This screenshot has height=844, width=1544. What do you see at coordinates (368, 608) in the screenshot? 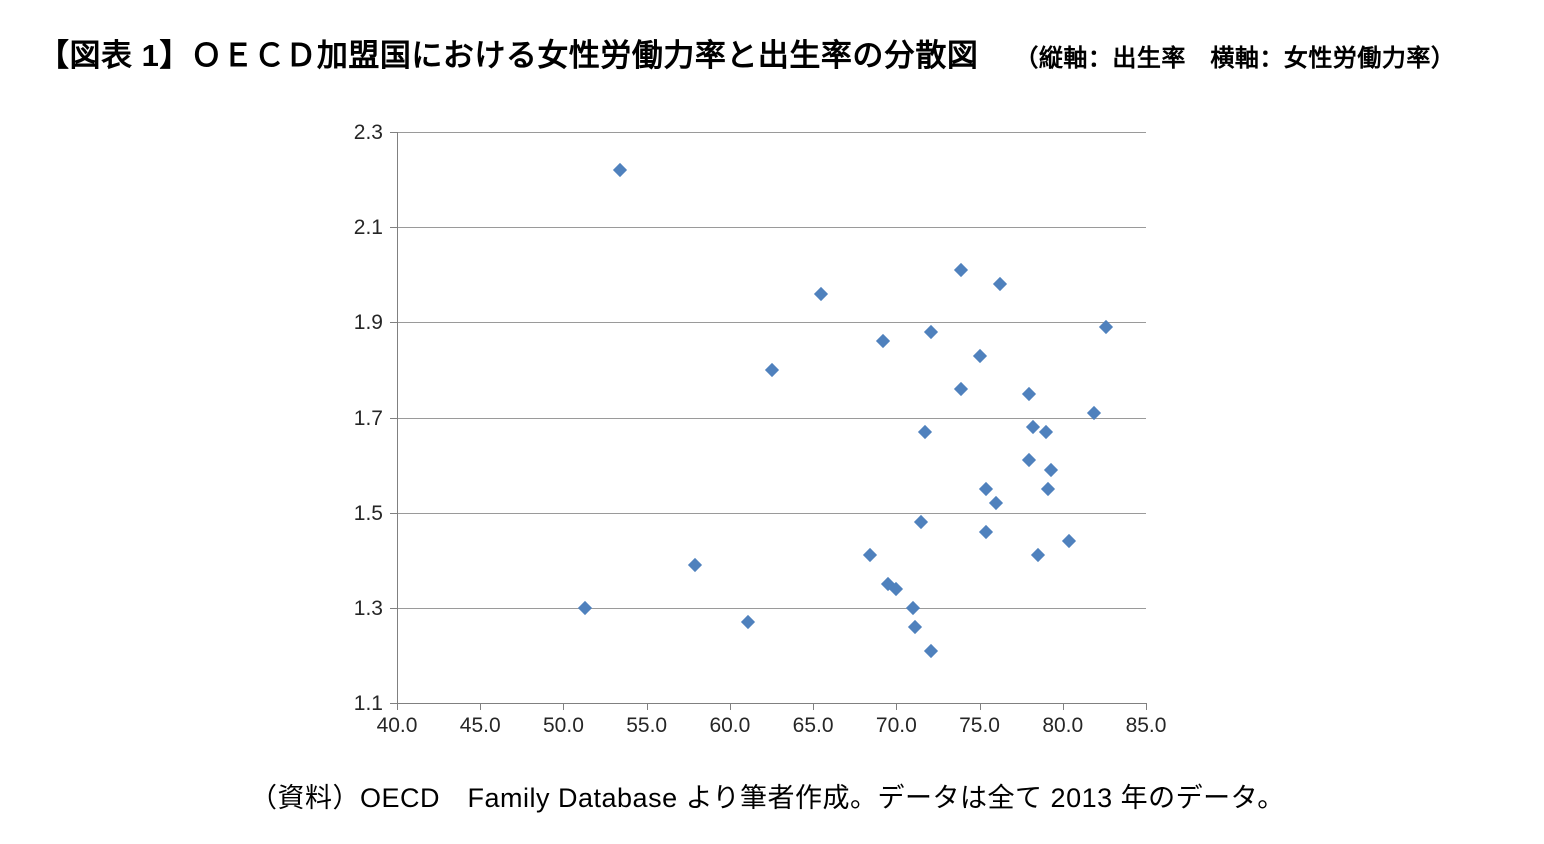
I see `y-axis-tick-label: 1.3` at bounding box center [368, 608].